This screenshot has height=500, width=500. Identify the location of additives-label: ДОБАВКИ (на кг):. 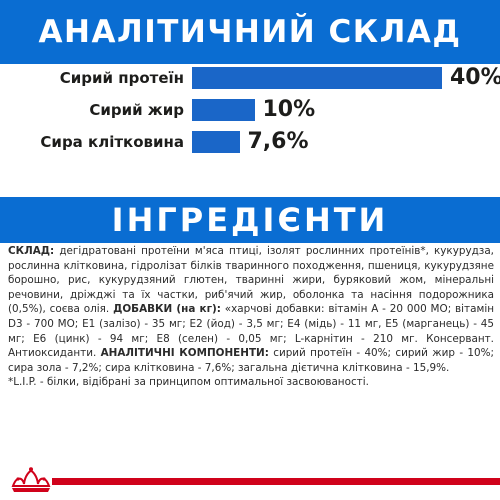
(167, 309).